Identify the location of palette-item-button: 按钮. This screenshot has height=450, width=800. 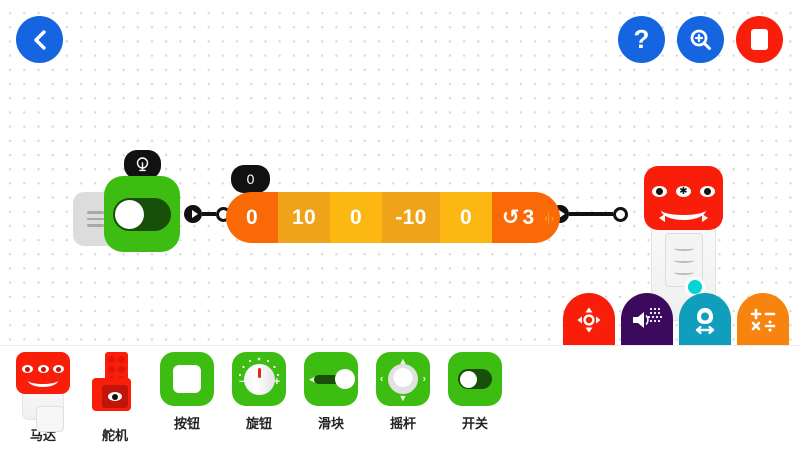
(187, 392).